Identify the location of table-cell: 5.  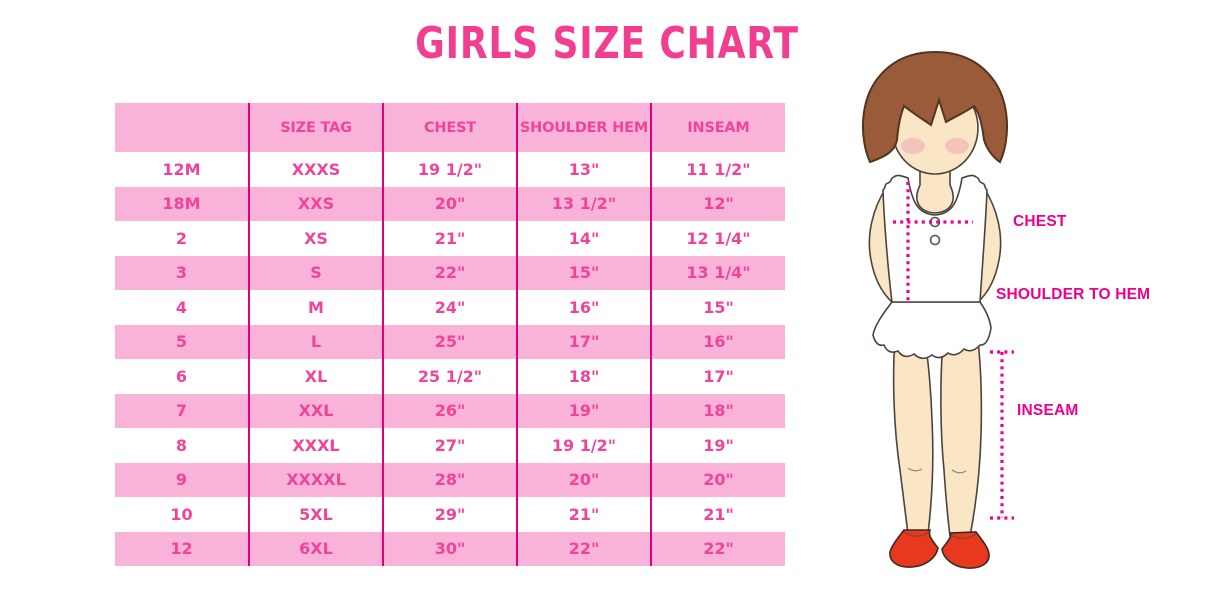
(181, 342).